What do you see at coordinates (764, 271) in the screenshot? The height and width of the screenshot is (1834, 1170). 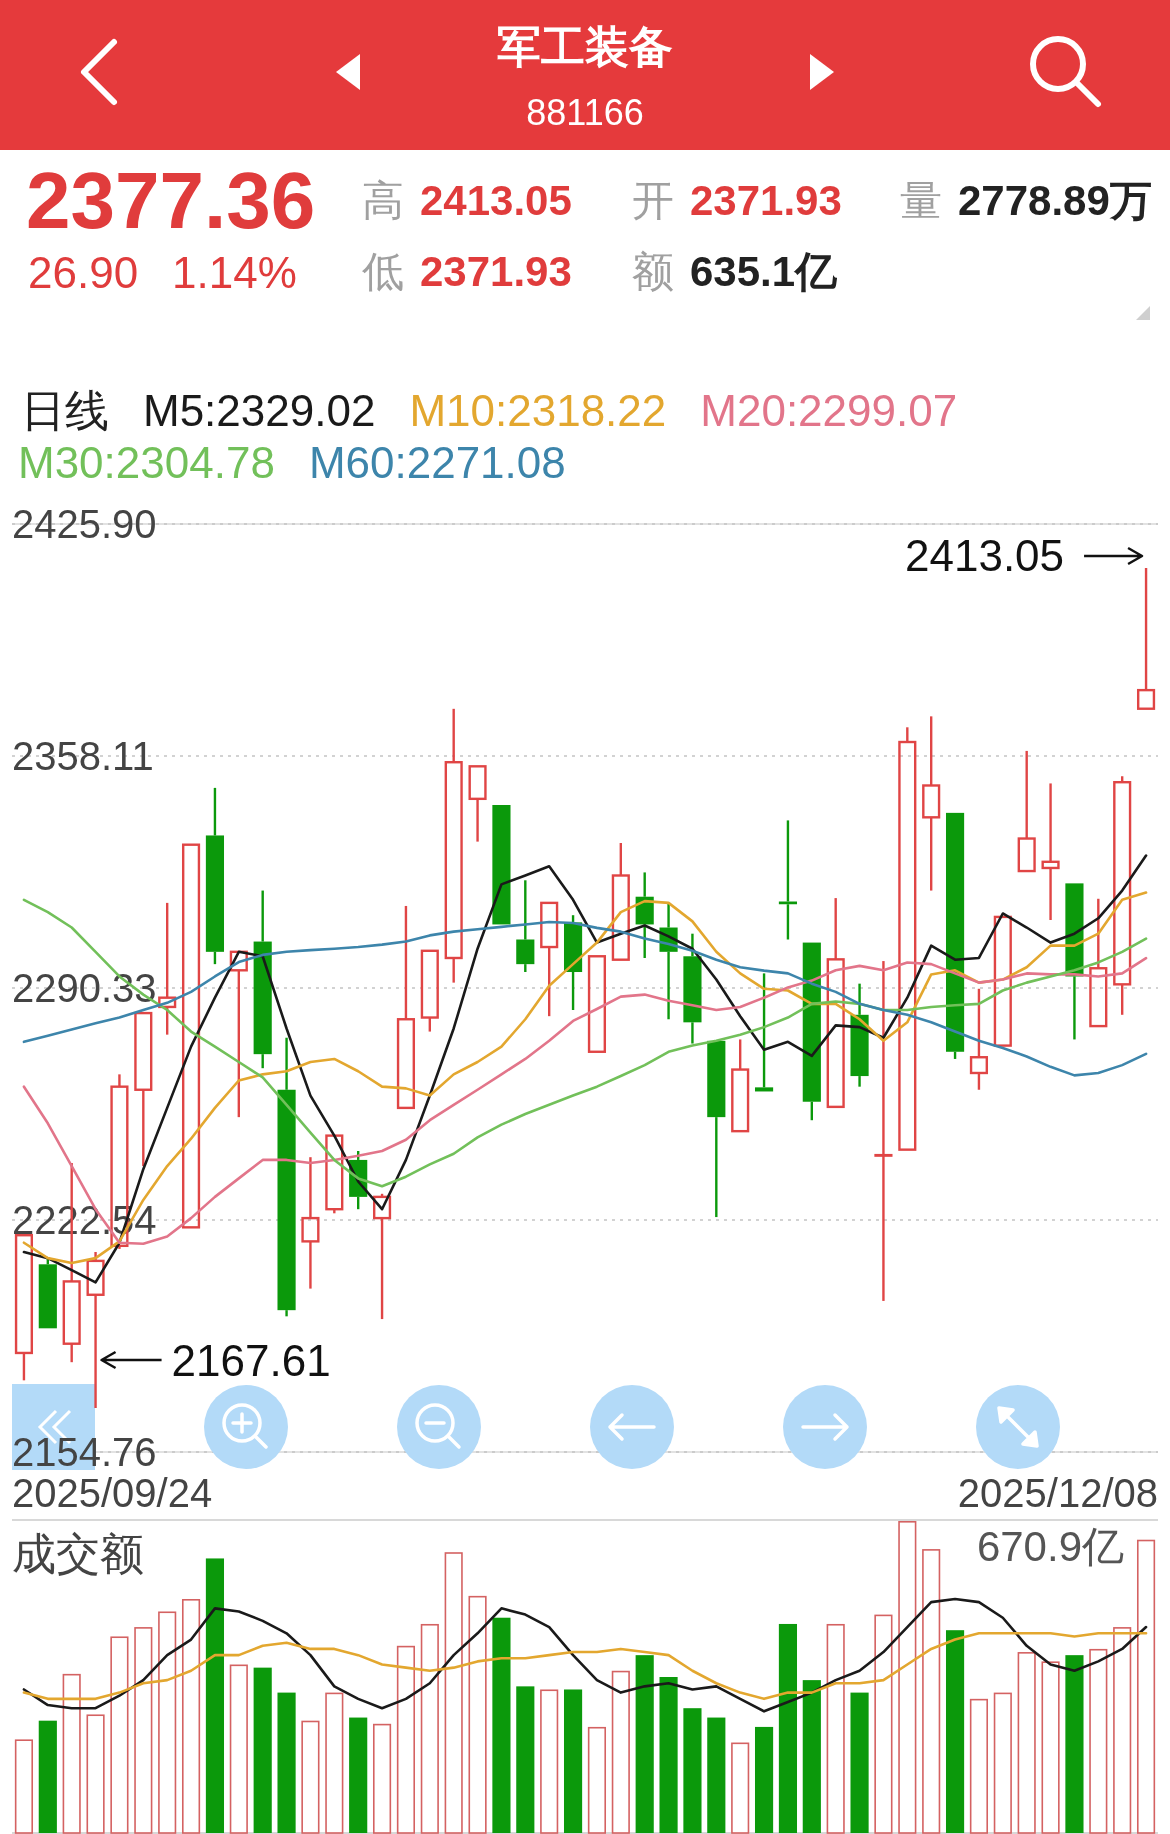 I see `text: 635.1亿` at bounding box center [764, 271].